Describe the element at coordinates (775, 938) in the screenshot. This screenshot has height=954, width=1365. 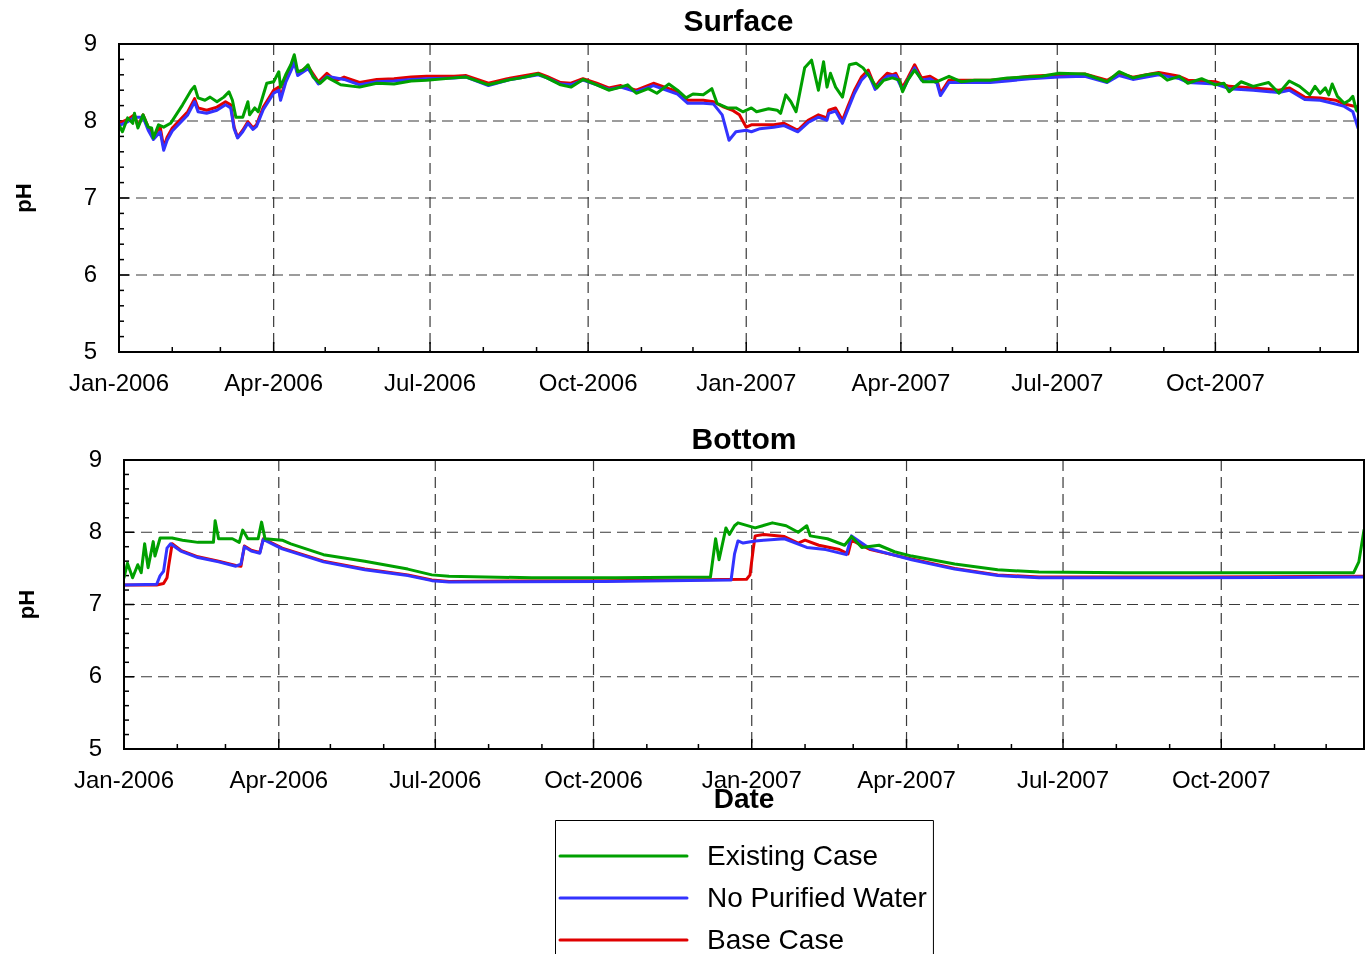
I see `legend-label: Base Case` at that location.